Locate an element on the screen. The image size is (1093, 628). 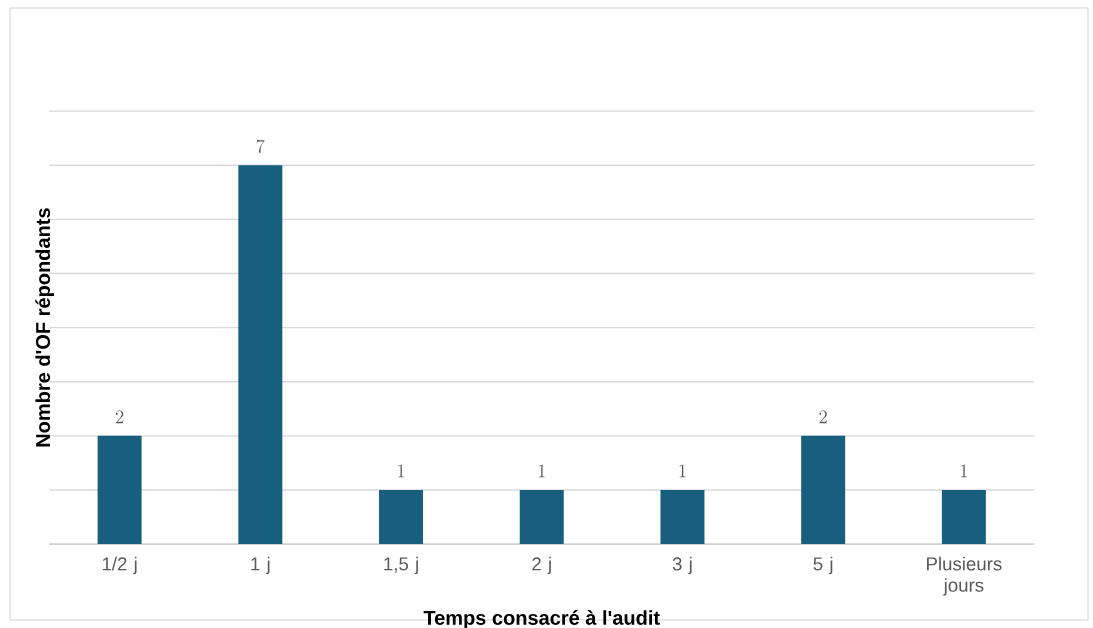
x-tick-label: 5 j is located at coordinates (823, 565).